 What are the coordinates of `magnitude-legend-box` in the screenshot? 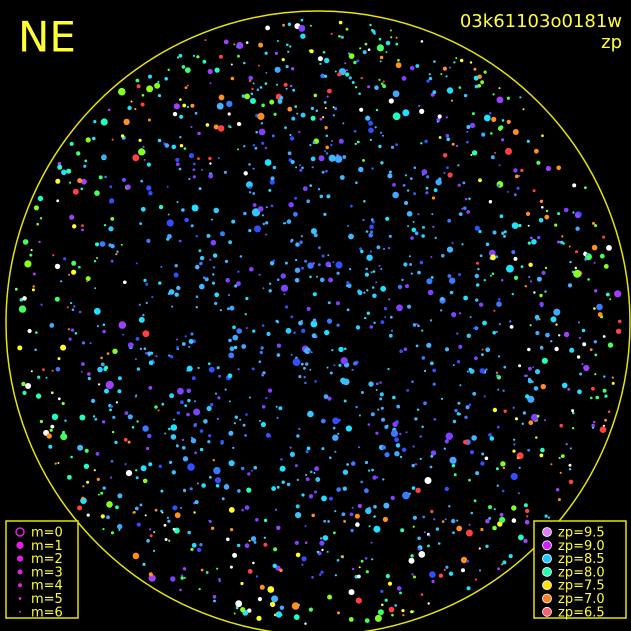 It's located at (42, 569).